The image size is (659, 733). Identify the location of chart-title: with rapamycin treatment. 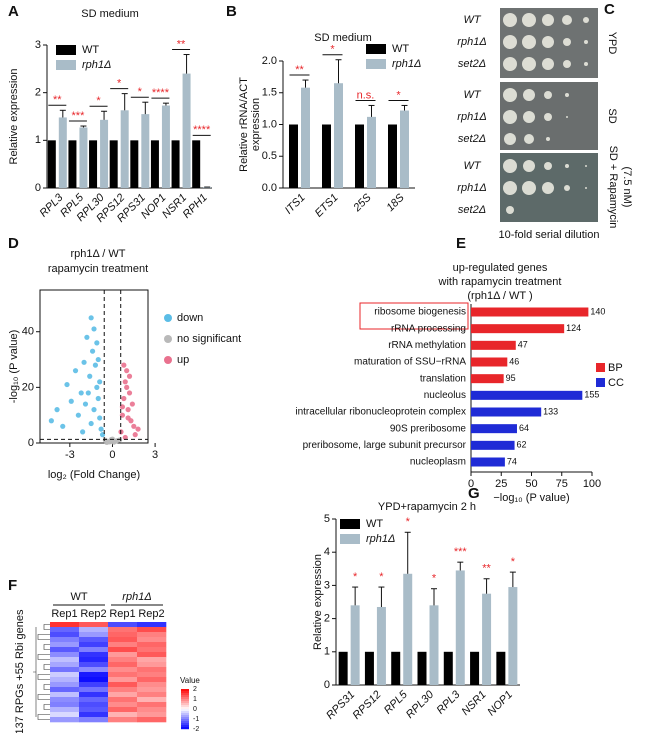
(500, 282).